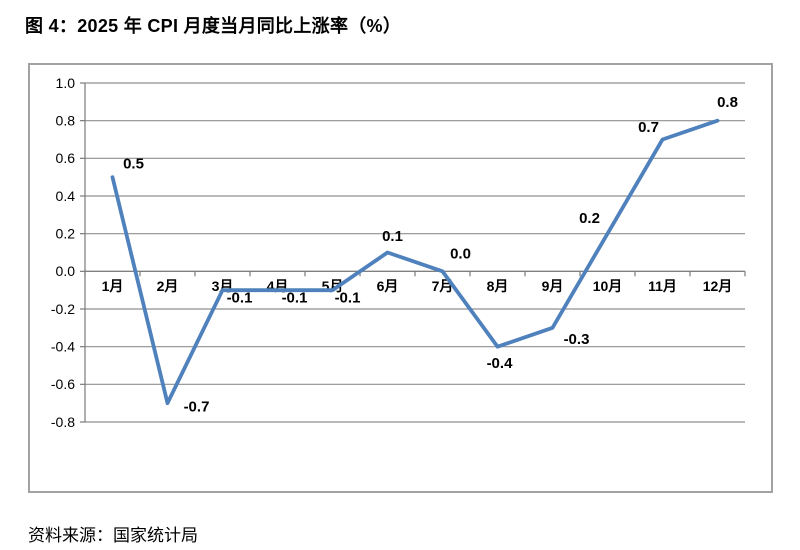 Image resolution: width=800 pixels, height=550 pixels. I want to click on y-axis-label: 0.0, so click(66, 271).